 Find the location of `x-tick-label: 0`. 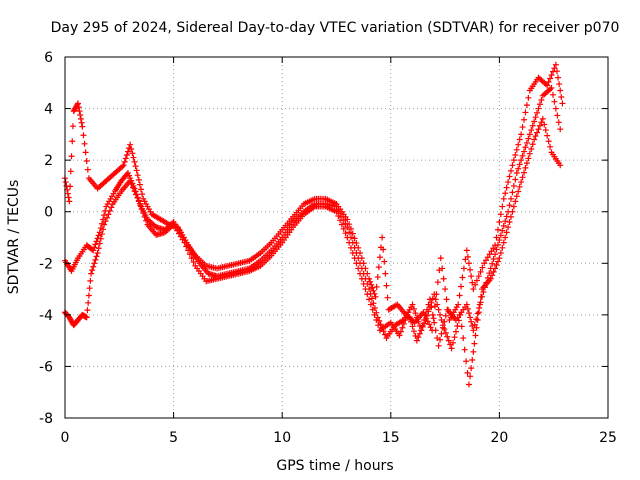

x-tick-label: 0 is located at coordinates (65, 438).